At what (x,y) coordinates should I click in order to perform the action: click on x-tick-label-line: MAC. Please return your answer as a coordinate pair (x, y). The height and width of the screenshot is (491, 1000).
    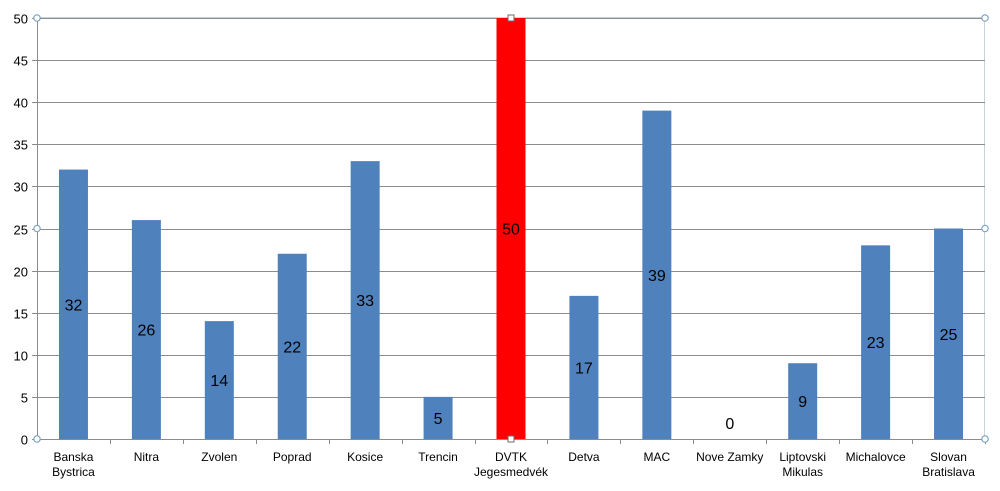
    Looking at the image, I should click on (657, 457).